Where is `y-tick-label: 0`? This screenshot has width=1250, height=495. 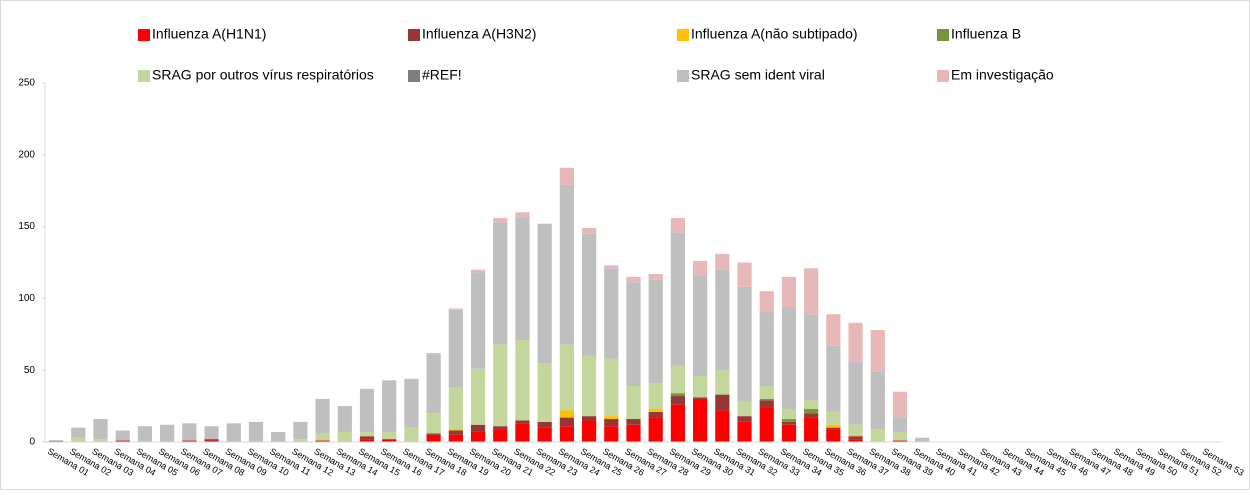
y-tick-label: 0 is located at coordinates (32, 442).